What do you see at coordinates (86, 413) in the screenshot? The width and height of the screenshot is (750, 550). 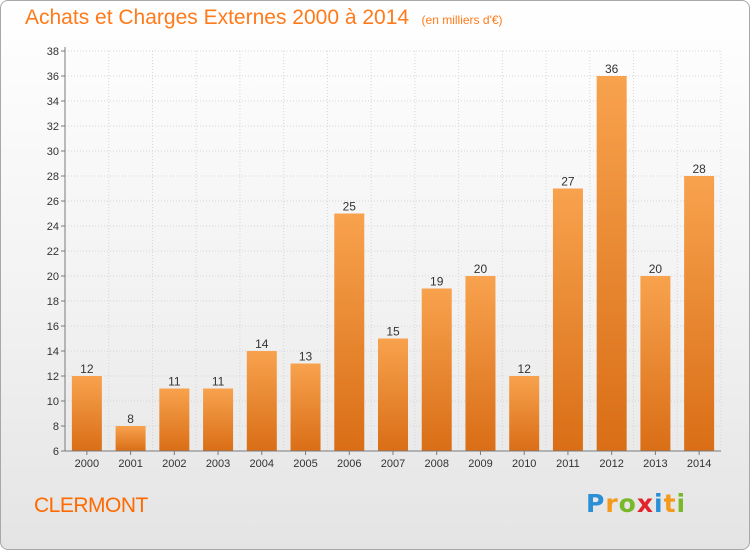 I see `bar-2000` at bounding box center [86, 413].